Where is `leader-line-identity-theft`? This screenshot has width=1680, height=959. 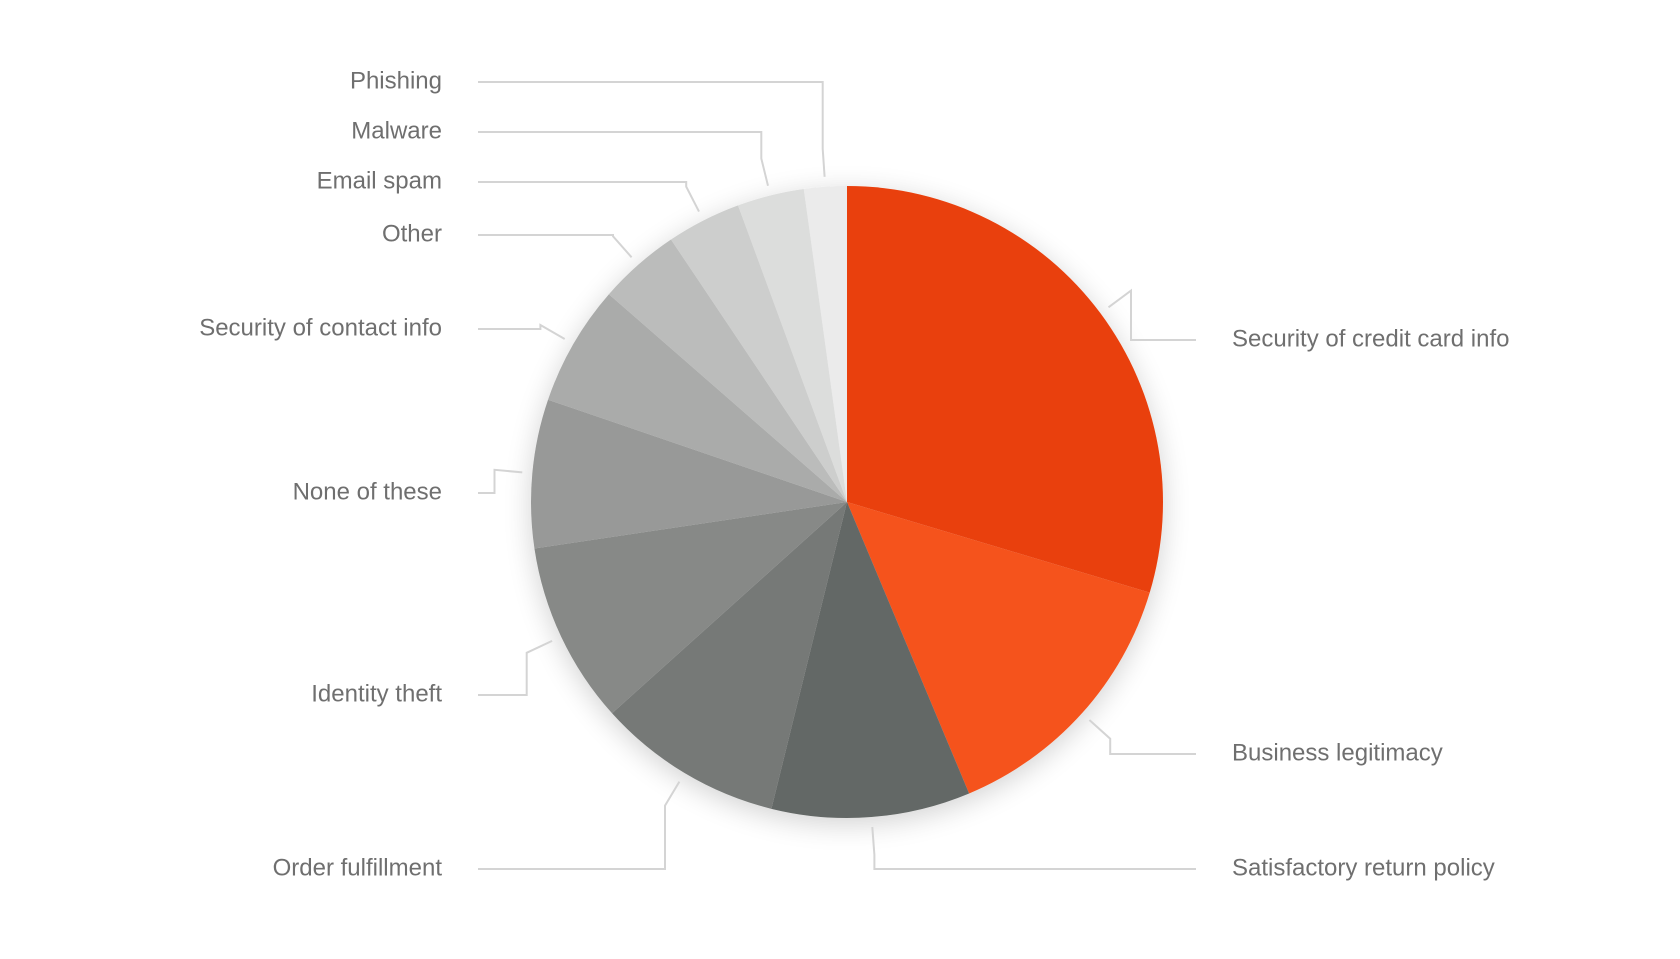 leader-line-identity-theft is located at coordinates (515, 667).